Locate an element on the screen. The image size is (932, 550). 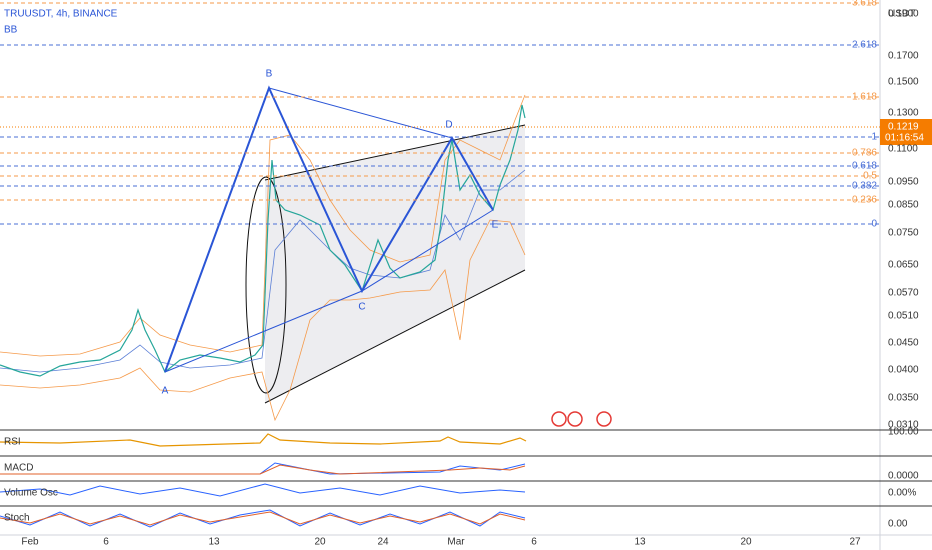
price-label: 0.0350 is located at coordinates (903, 398).